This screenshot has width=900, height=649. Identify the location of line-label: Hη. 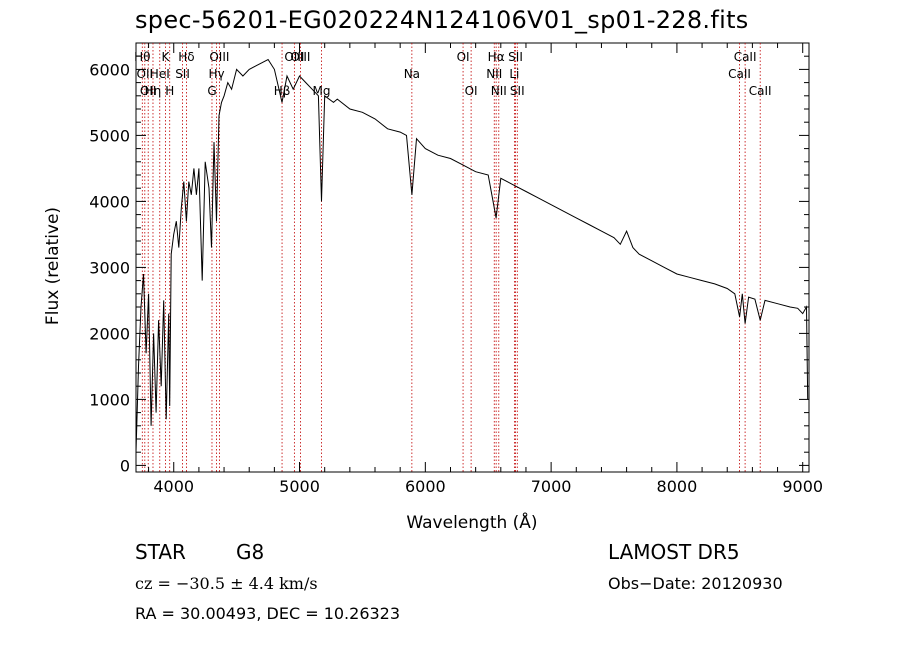
(153, 91).